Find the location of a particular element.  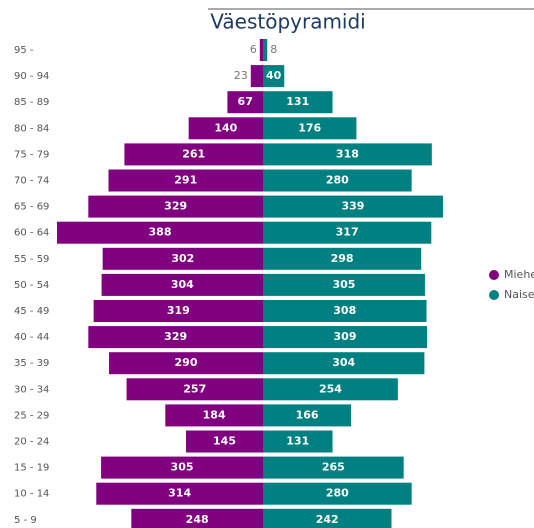

data-label: 261 is located at coordinates (193, 153).